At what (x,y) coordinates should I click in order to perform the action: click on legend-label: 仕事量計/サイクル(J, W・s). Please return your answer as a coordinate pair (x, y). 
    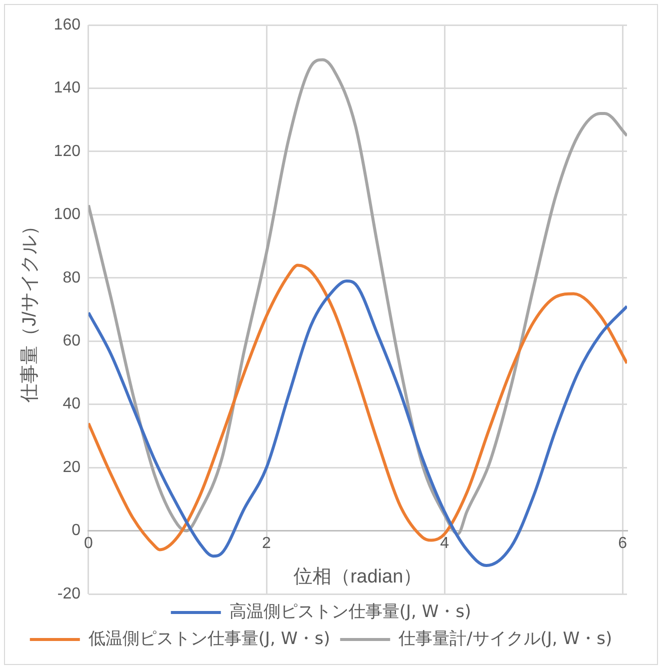
    Looking at the image, I should click on (505, 638).